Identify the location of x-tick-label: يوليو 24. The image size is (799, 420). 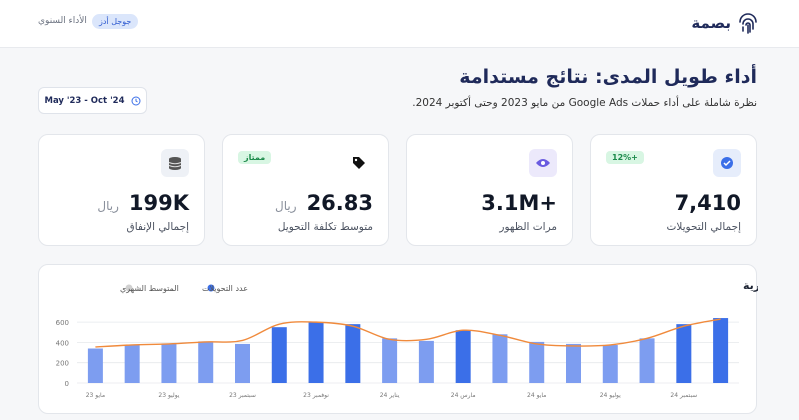
(610, 395).